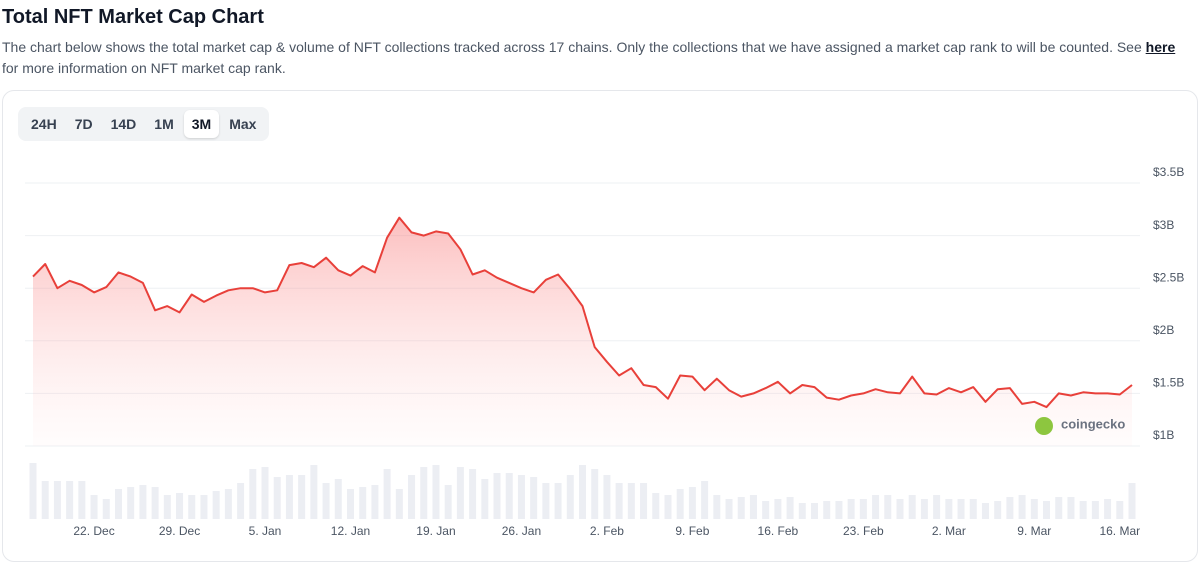 The image size is (1200, 562). What do you see at coordinates (1168, 172) in the screenshot?
I see `y-tick-label: $3.5B` at bounding box center [1168, 172].